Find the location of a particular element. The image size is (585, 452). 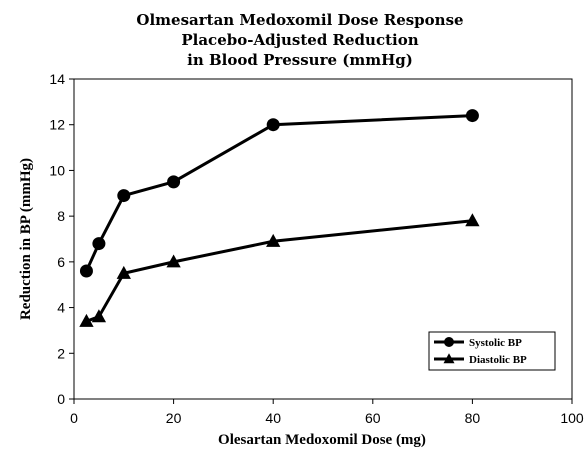

y-tick-label: 12 is located at coordinates (57, 125).